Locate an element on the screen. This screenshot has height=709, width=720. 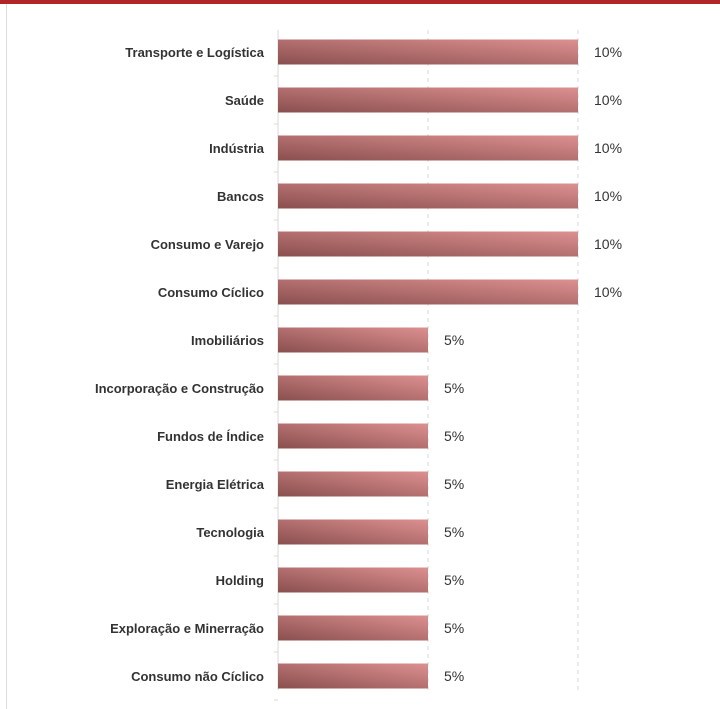
frame-border is located at coordinates (6, 356).